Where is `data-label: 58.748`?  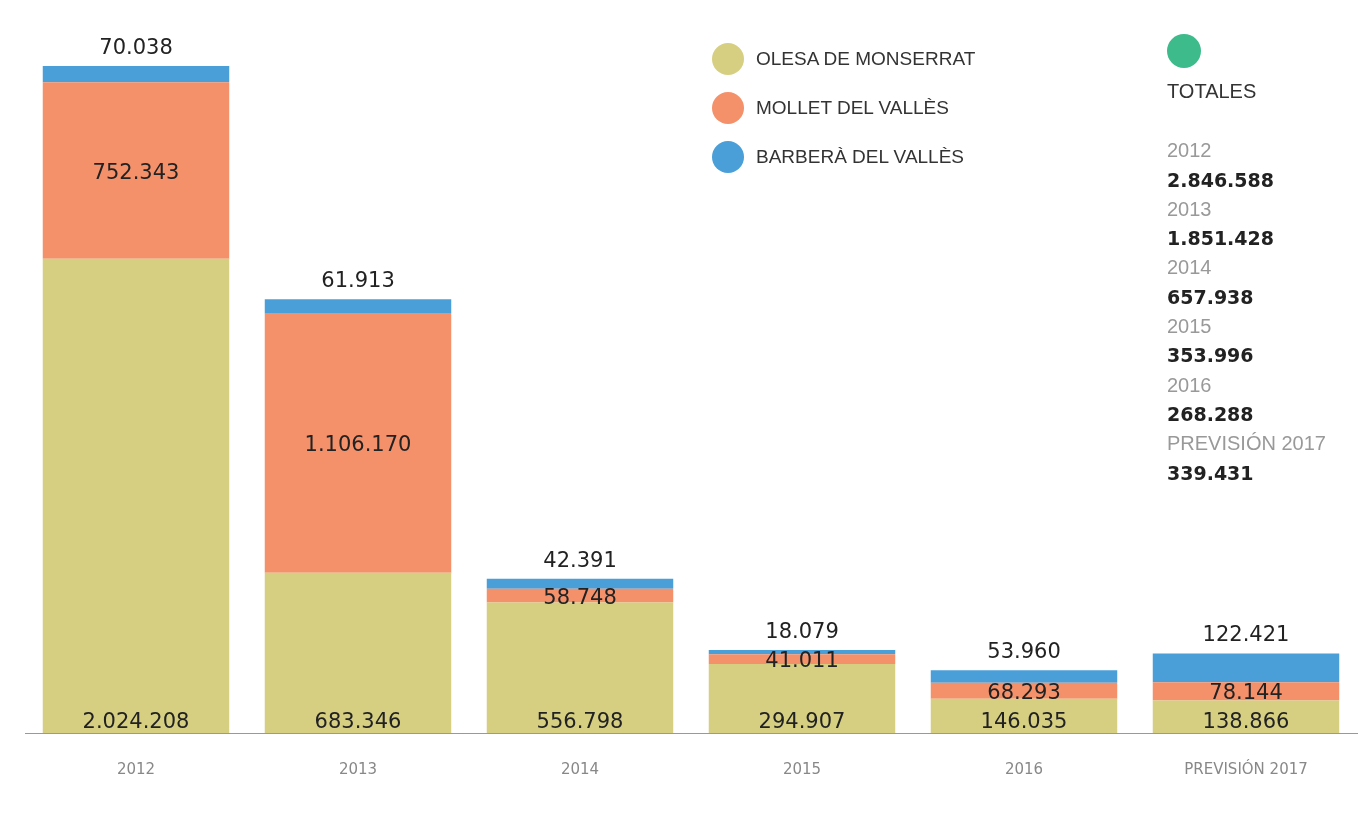 data-label: 58.748 is located at coordinates (580, 596).